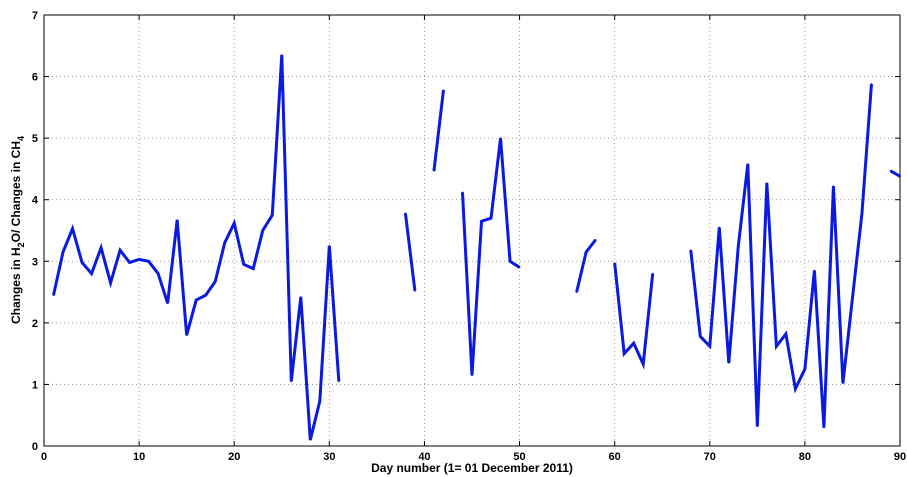  I want to click on x-tick-label: 50, so click(519, 457).